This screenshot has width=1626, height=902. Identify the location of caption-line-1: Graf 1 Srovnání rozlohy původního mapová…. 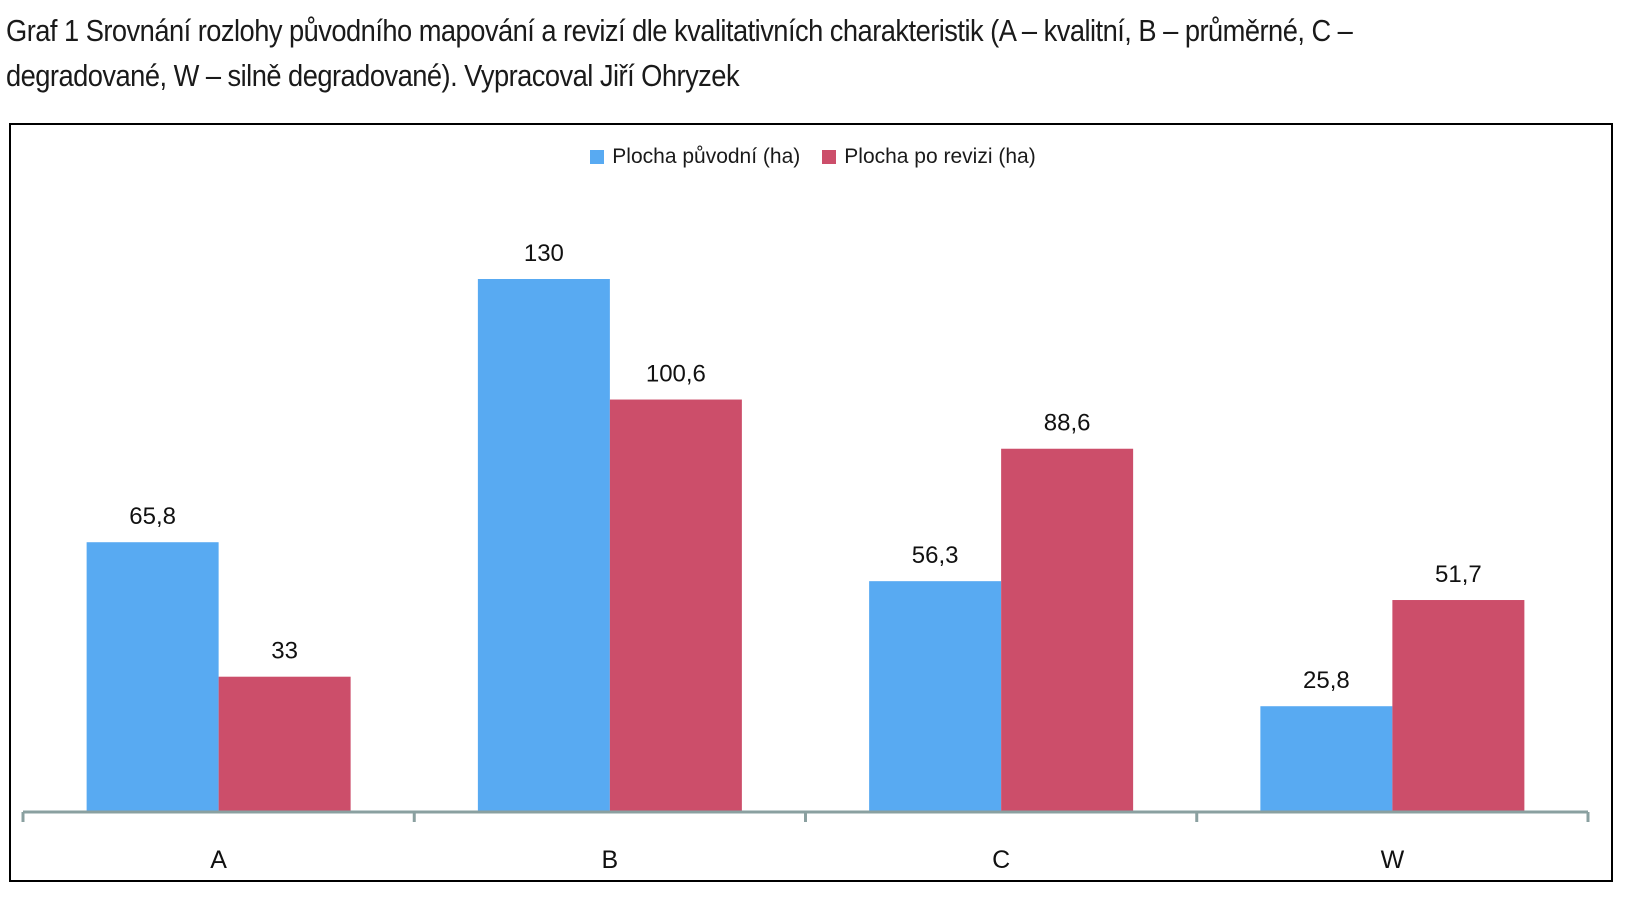
(679, 30).